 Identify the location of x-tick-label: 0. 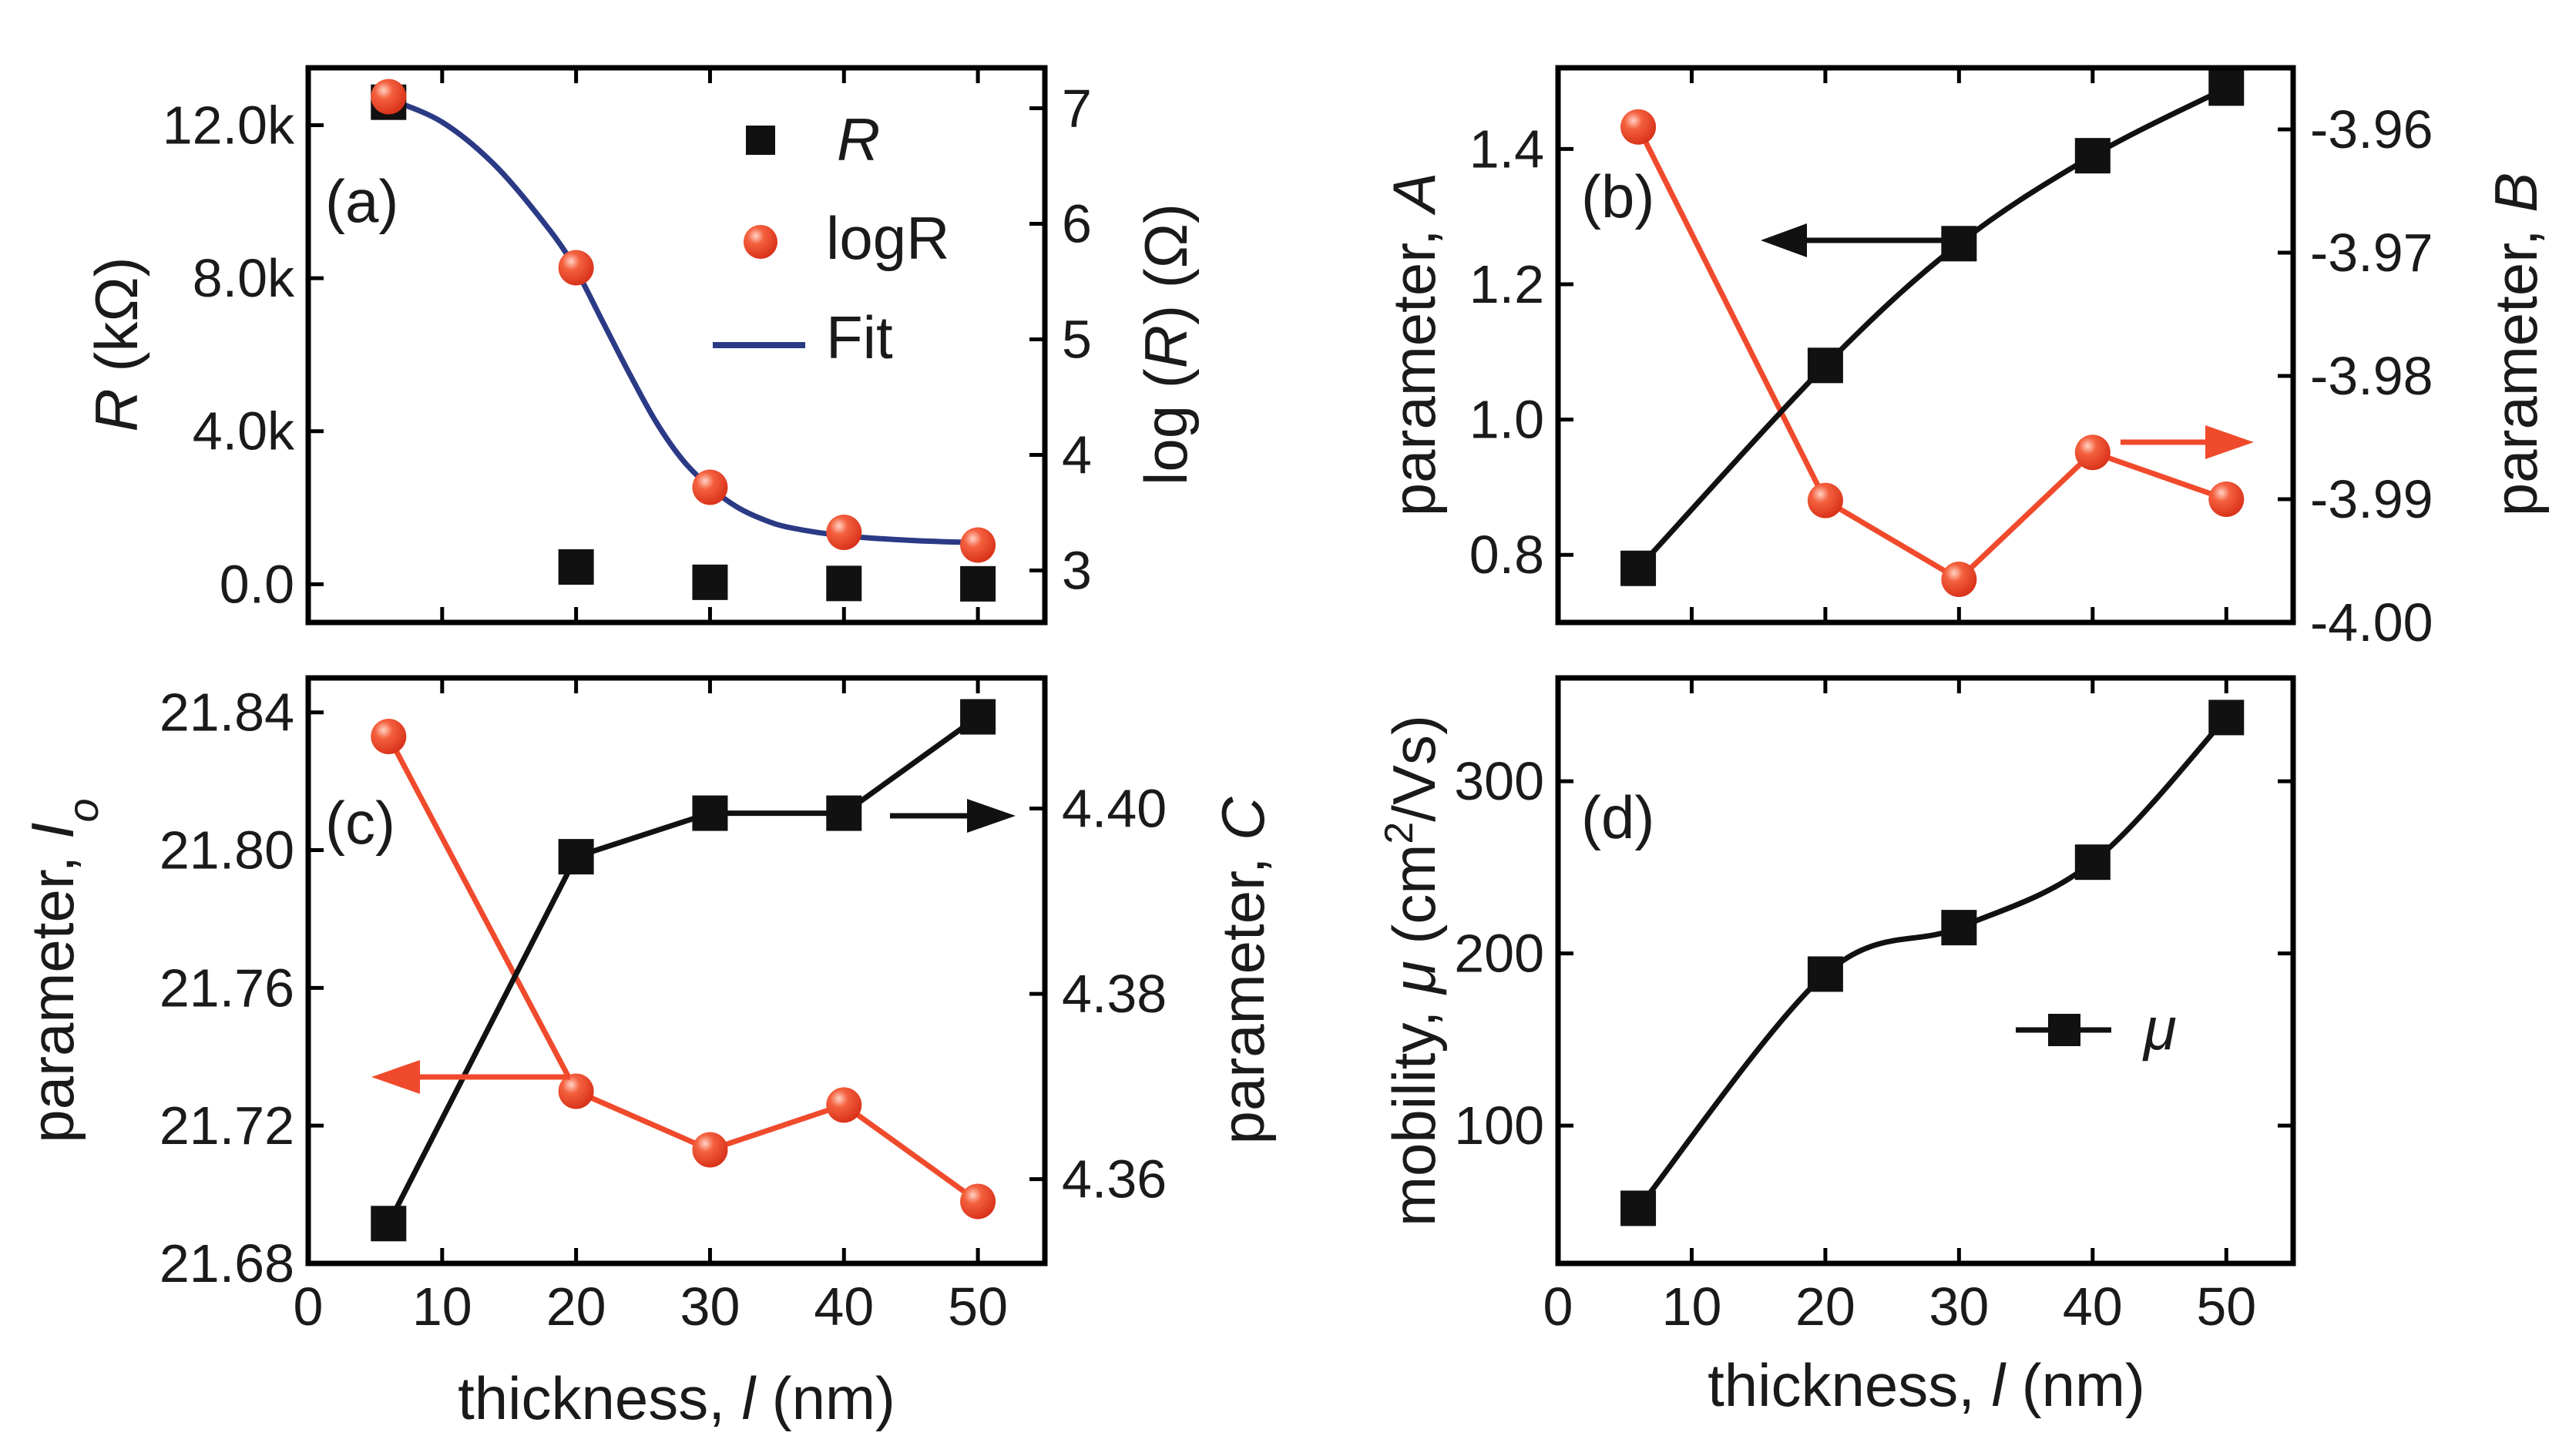
(309, 1307).